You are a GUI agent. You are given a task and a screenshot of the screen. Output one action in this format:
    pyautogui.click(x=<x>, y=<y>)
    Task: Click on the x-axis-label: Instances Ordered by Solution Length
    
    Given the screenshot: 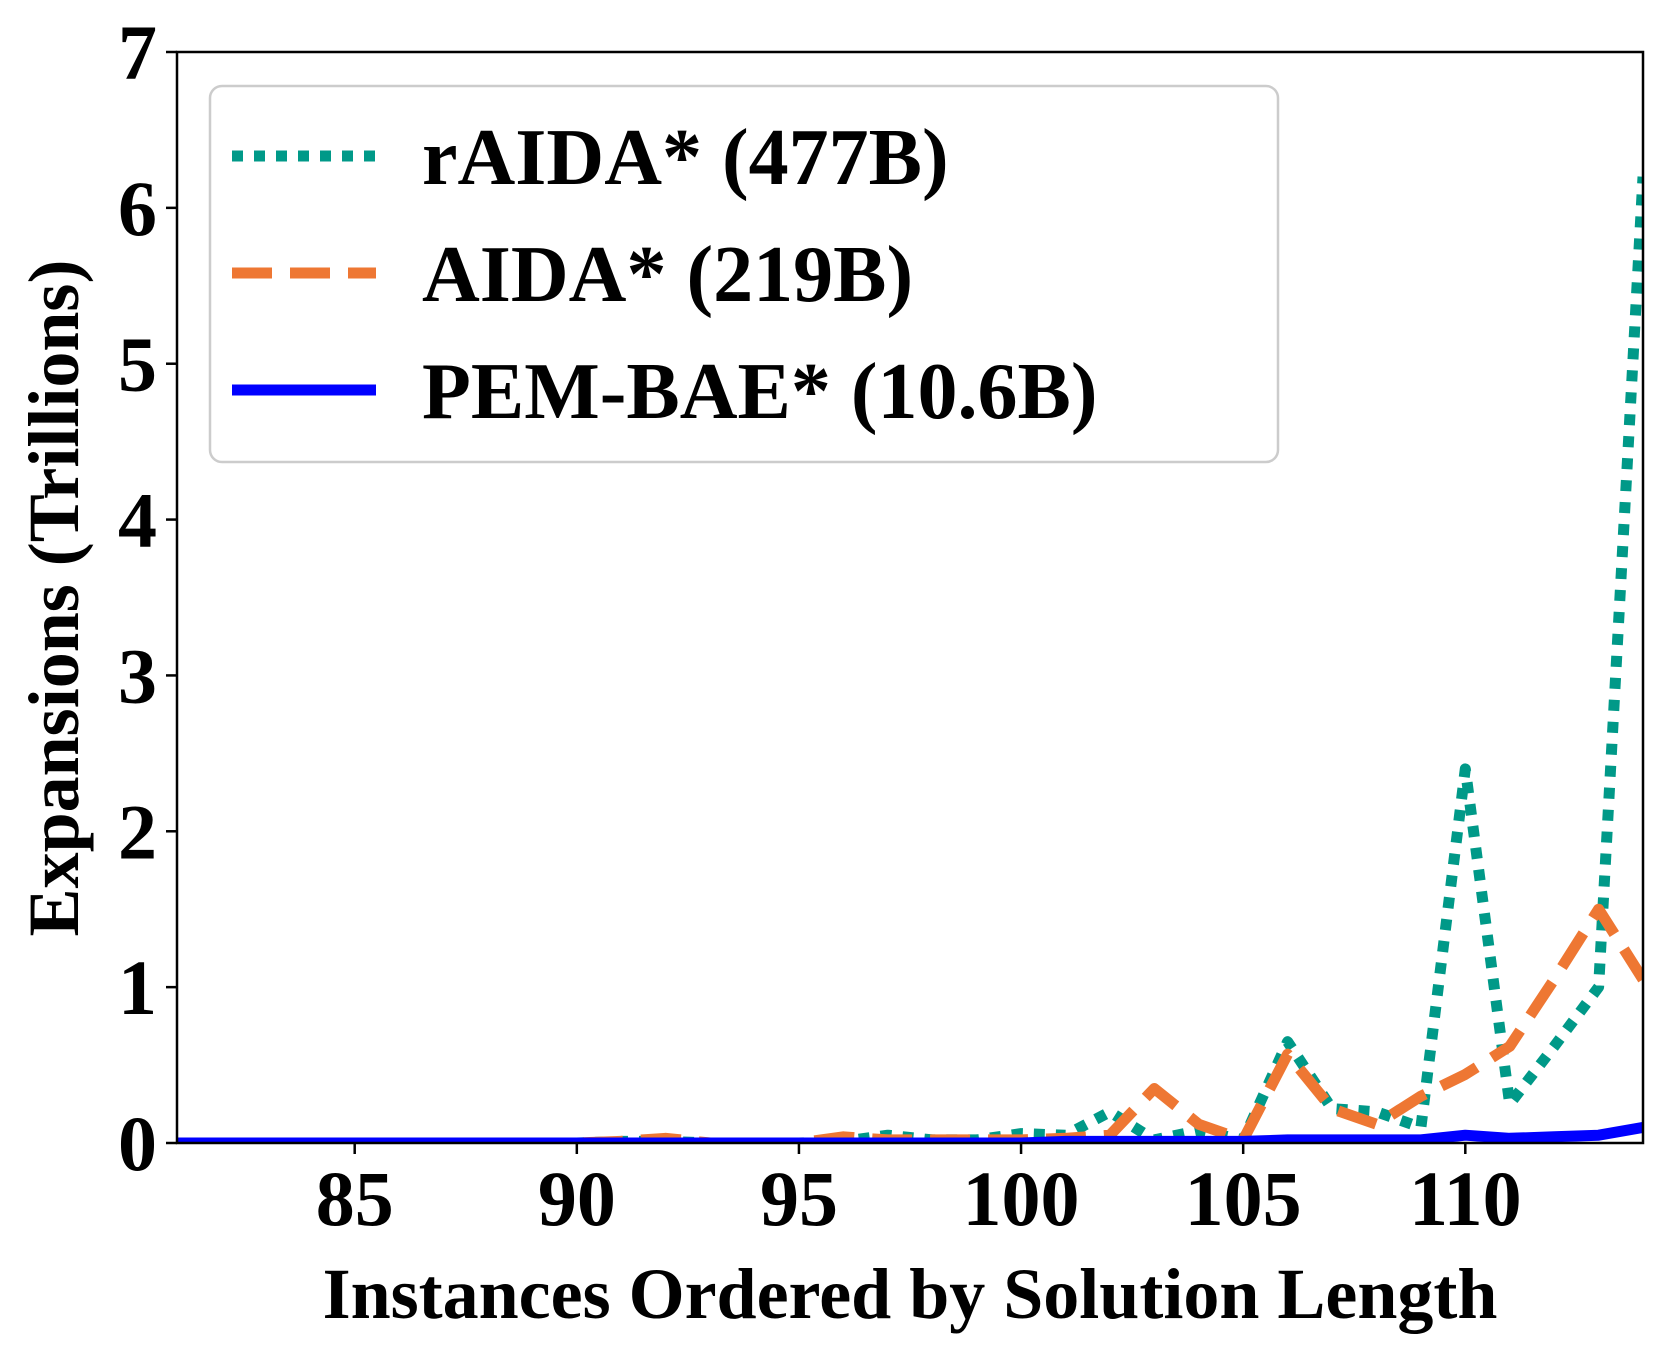 What is the action you would take?
    pyautogui.click(x=910, y=1294)
    